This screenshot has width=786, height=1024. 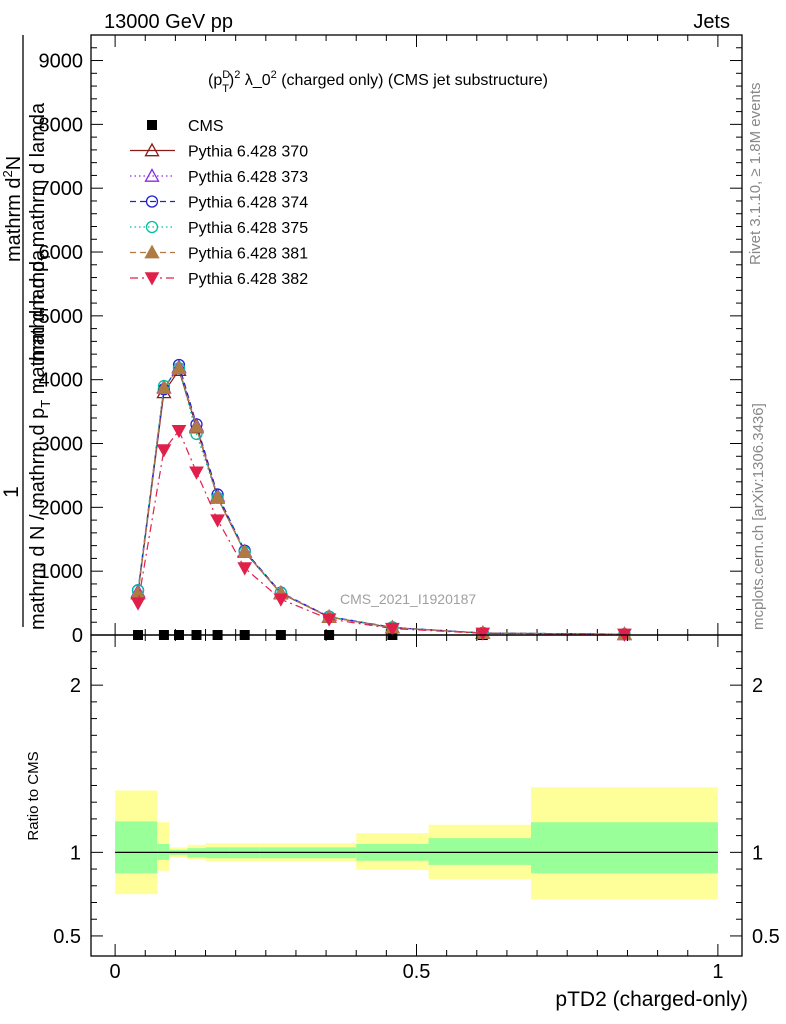 I want to click on rivet-label: Rivet 3.1.10, ≥ 1.8M events, so click(x=755, y=174).